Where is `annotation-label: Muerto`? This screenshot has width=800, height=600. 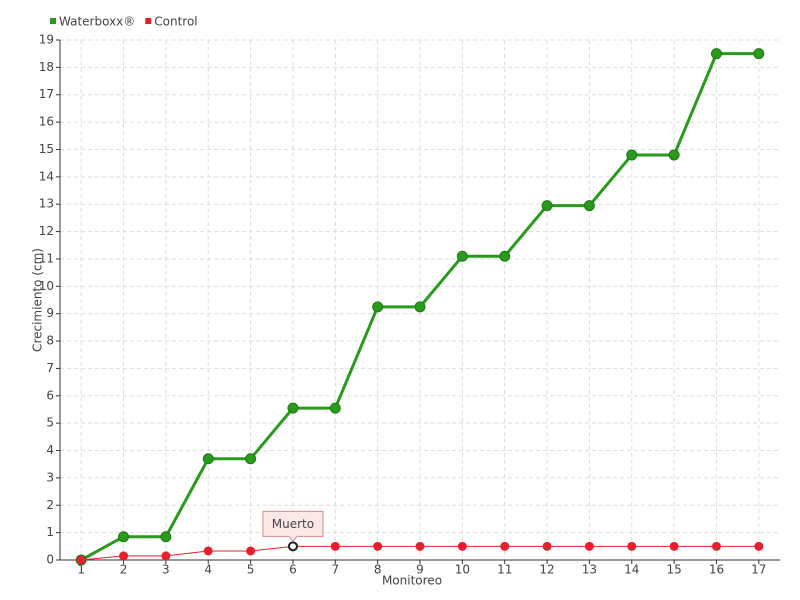 annotation-label: Muerto is located at coordinates (293, 524).